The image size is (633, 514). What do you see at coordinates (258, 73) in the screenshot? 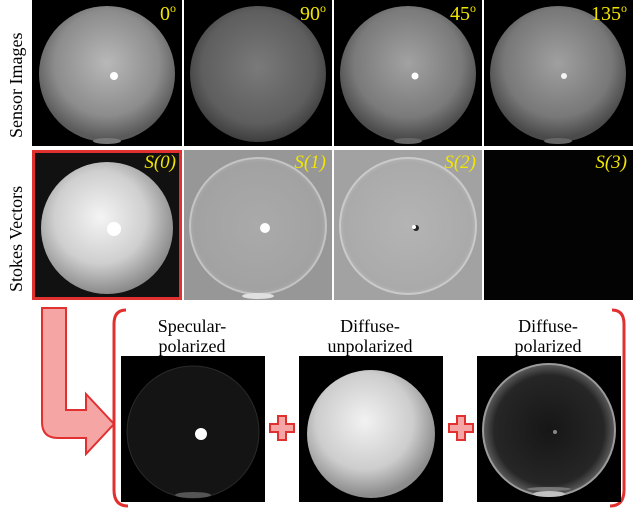
I see `sensor-image-90: 90o` at bounding box center [258, 73].